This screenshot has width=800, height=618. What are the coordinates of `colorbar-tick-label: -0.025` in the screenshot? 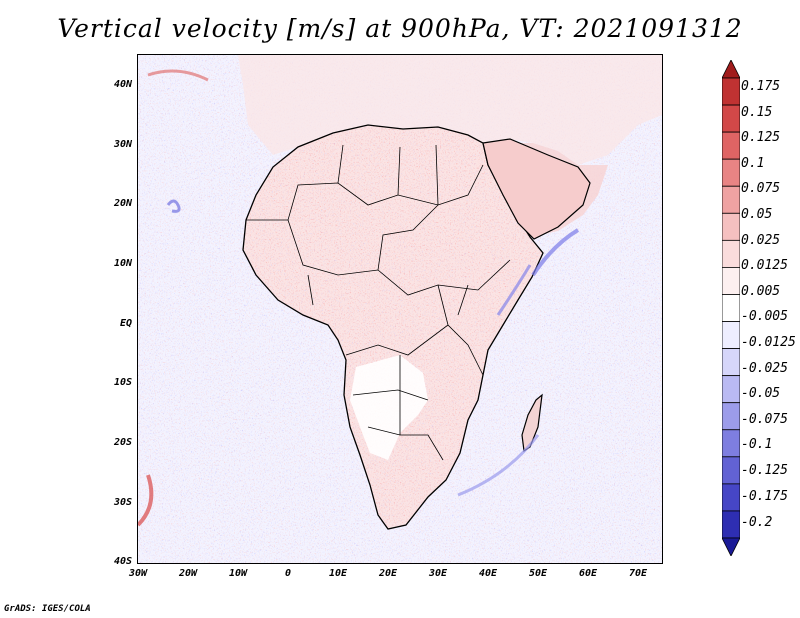 It's located at (764, 368).